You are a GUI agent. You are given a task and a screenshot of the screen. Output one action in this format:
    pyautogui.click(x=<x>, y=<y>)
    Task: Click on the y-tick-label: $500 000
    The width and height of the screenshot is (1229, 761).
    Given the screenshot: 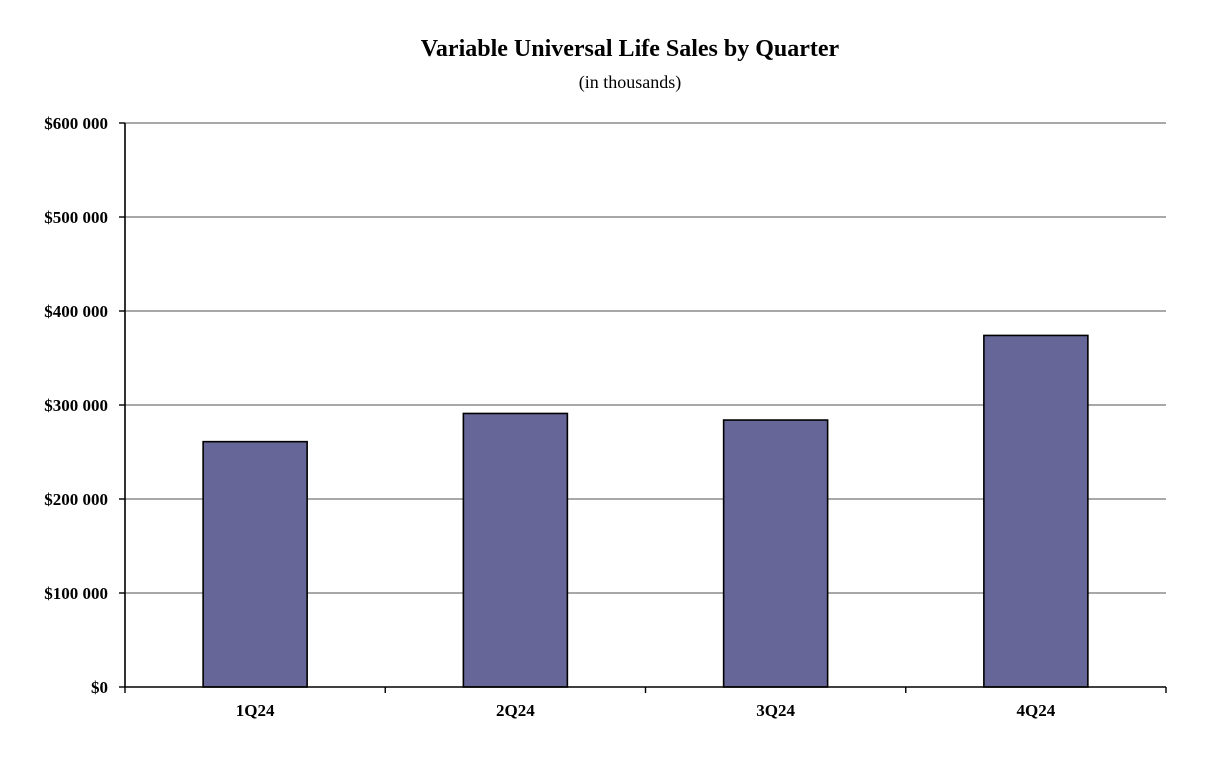 What is the action you would take?
    pyautogui.click(x=76, y=217)
    